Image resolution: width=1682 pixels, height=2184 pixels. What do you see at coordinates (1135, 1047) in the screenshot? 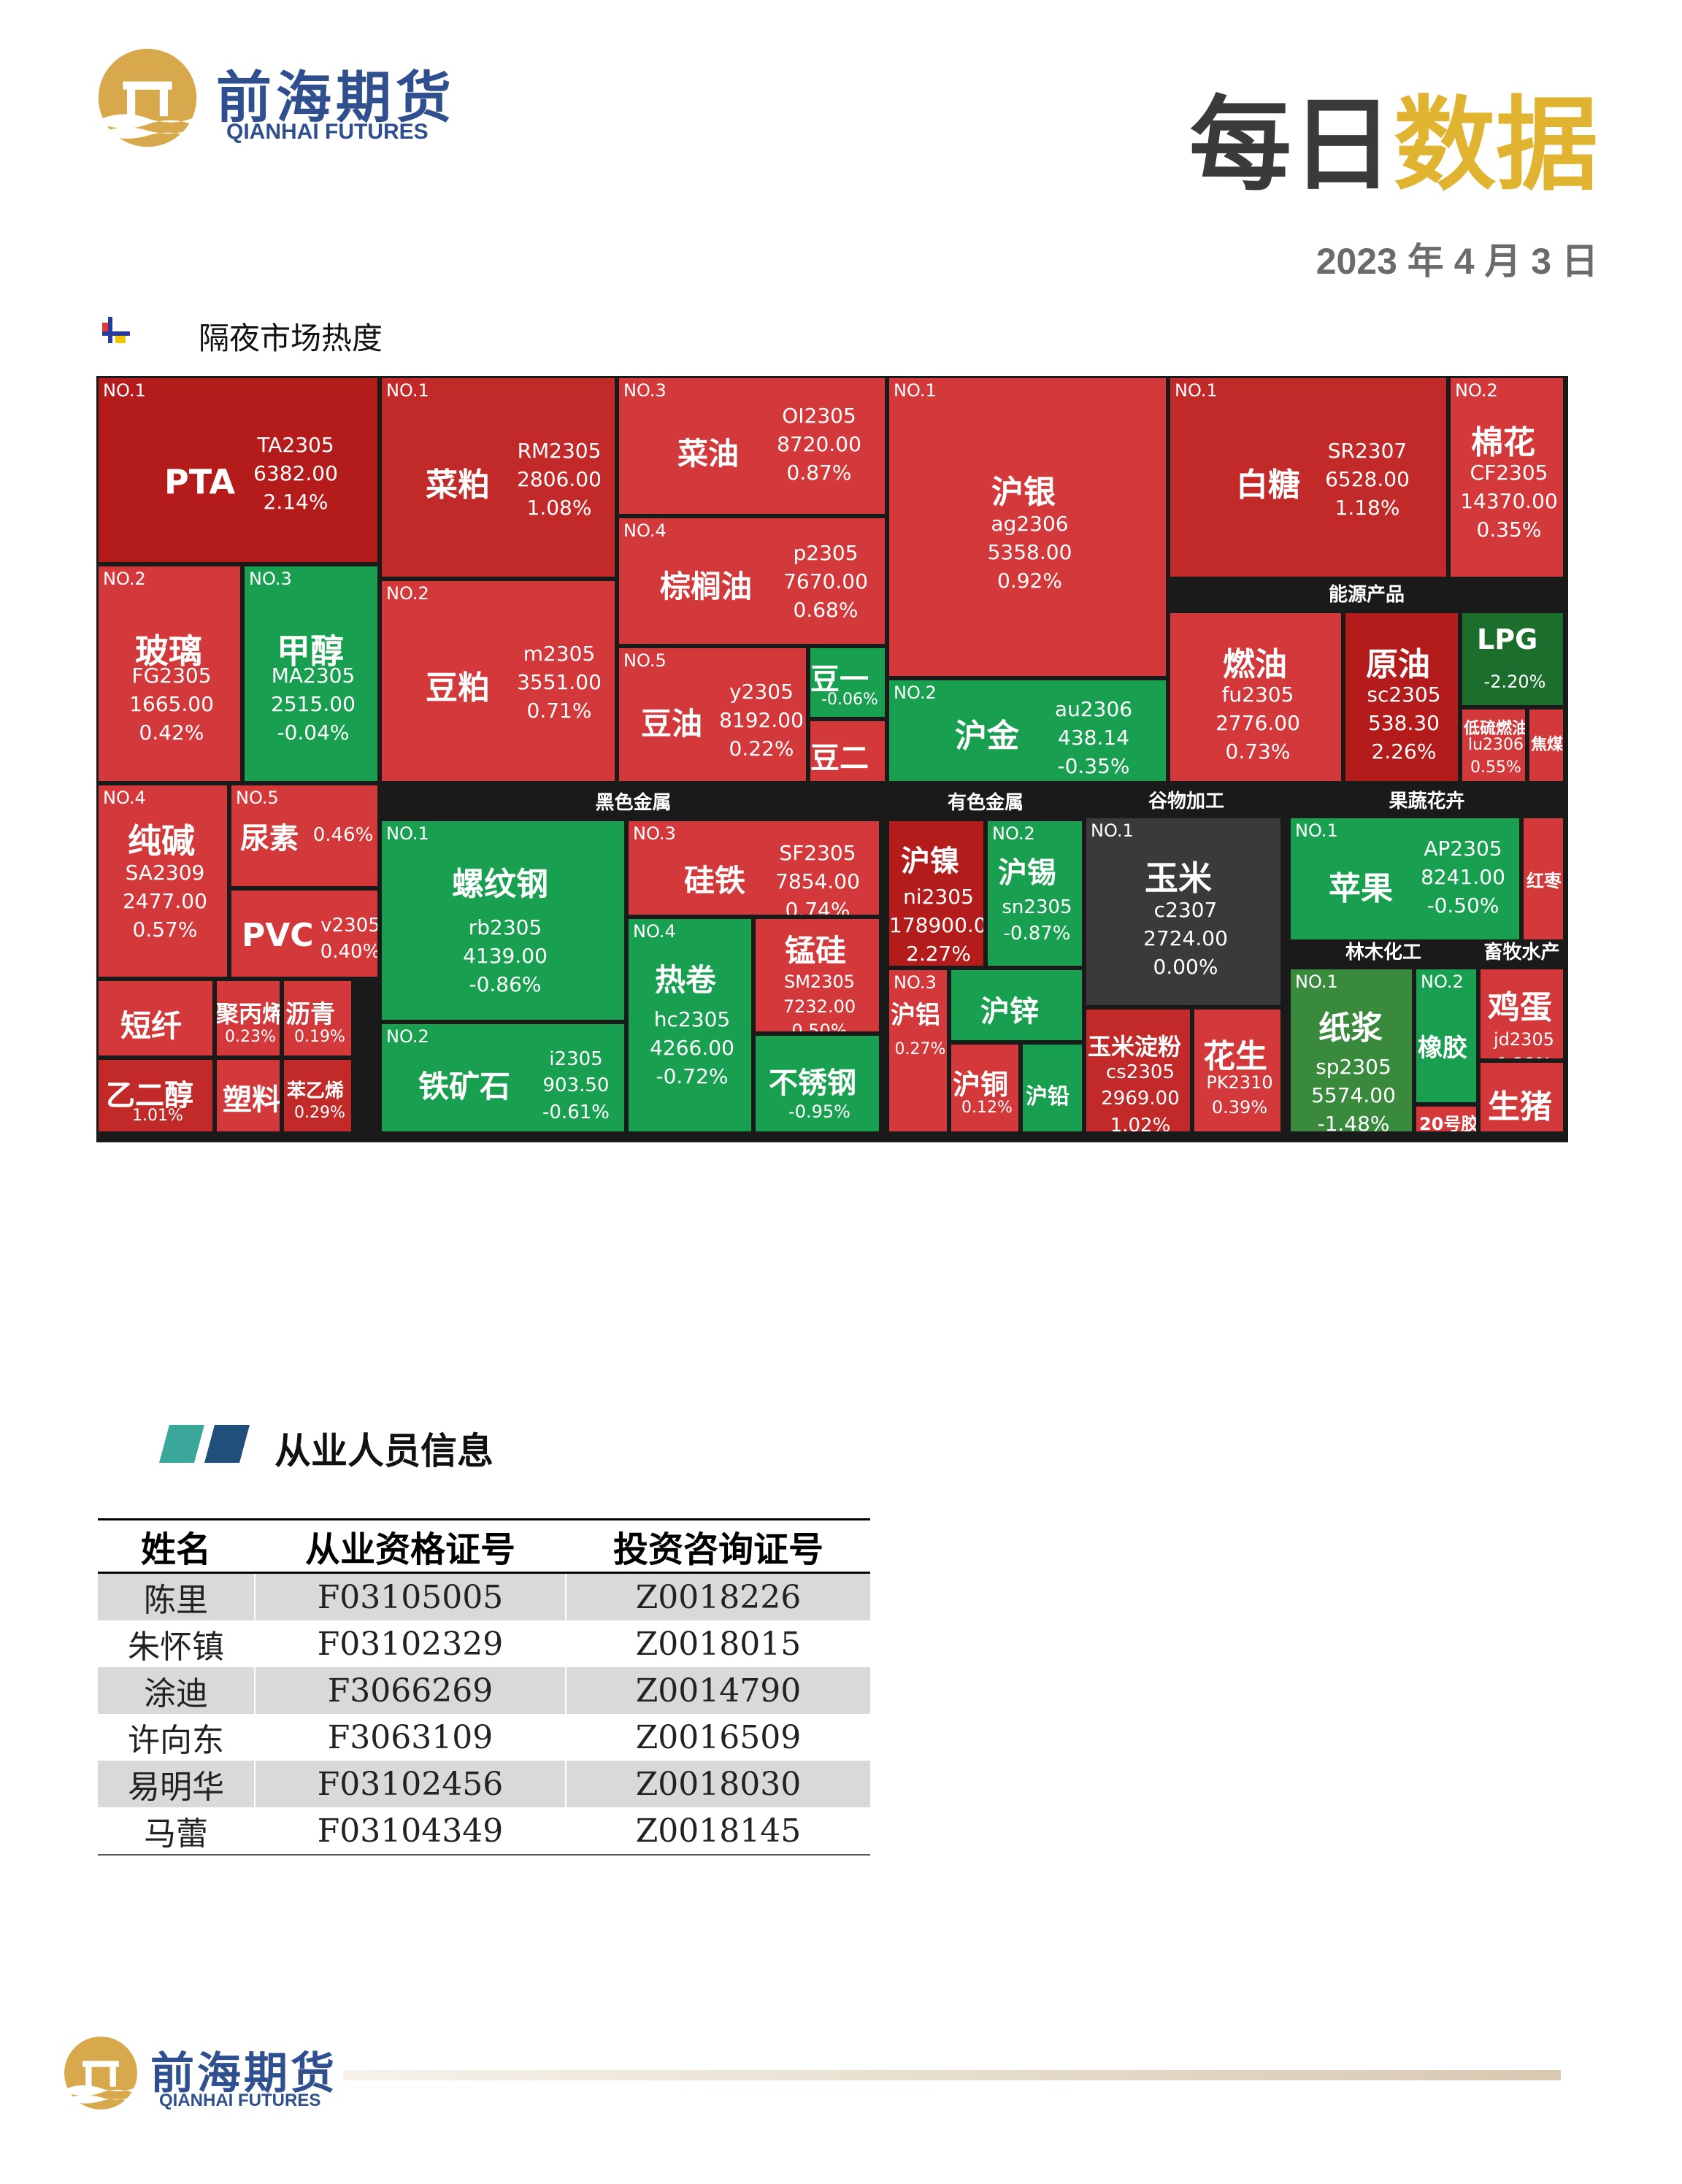
I see `tile-name: 玉米淀粉` at bounding box center [1135, 1047].